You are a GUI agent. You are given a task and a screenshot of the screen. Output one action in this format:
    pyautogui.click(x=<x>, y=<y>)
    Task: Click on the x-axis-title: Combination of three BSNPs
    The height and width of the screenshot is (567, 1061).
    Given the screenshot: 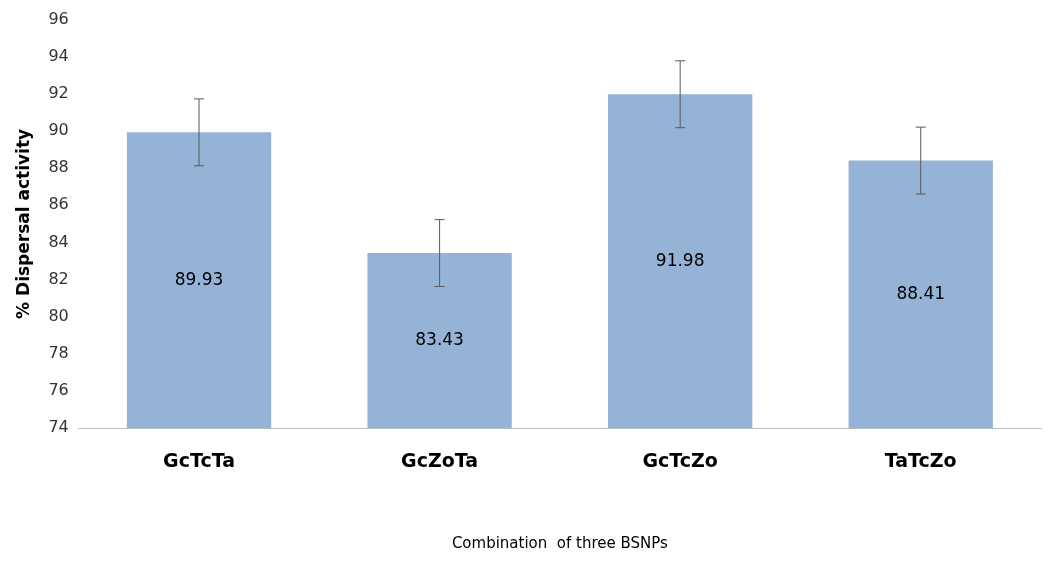 What is the action you would take?
    pyautogui.click(x=560, y=542)
    